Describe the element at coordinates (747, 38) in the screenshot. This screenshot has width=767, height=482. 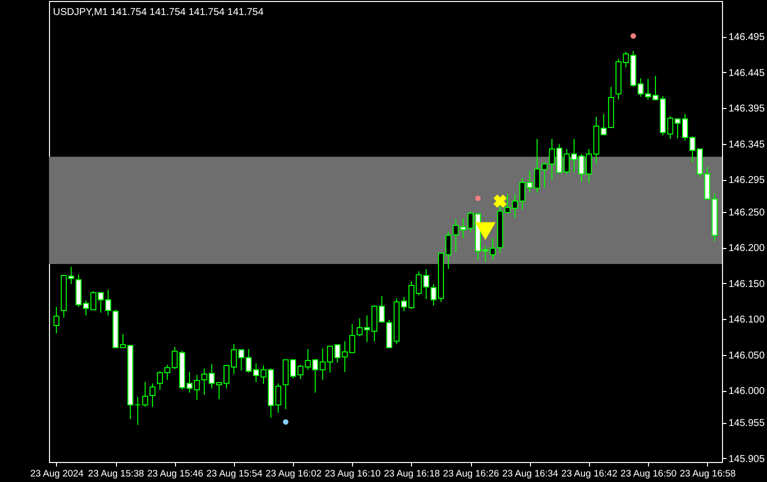
I see `y-tick-label: 146.495` at that location.